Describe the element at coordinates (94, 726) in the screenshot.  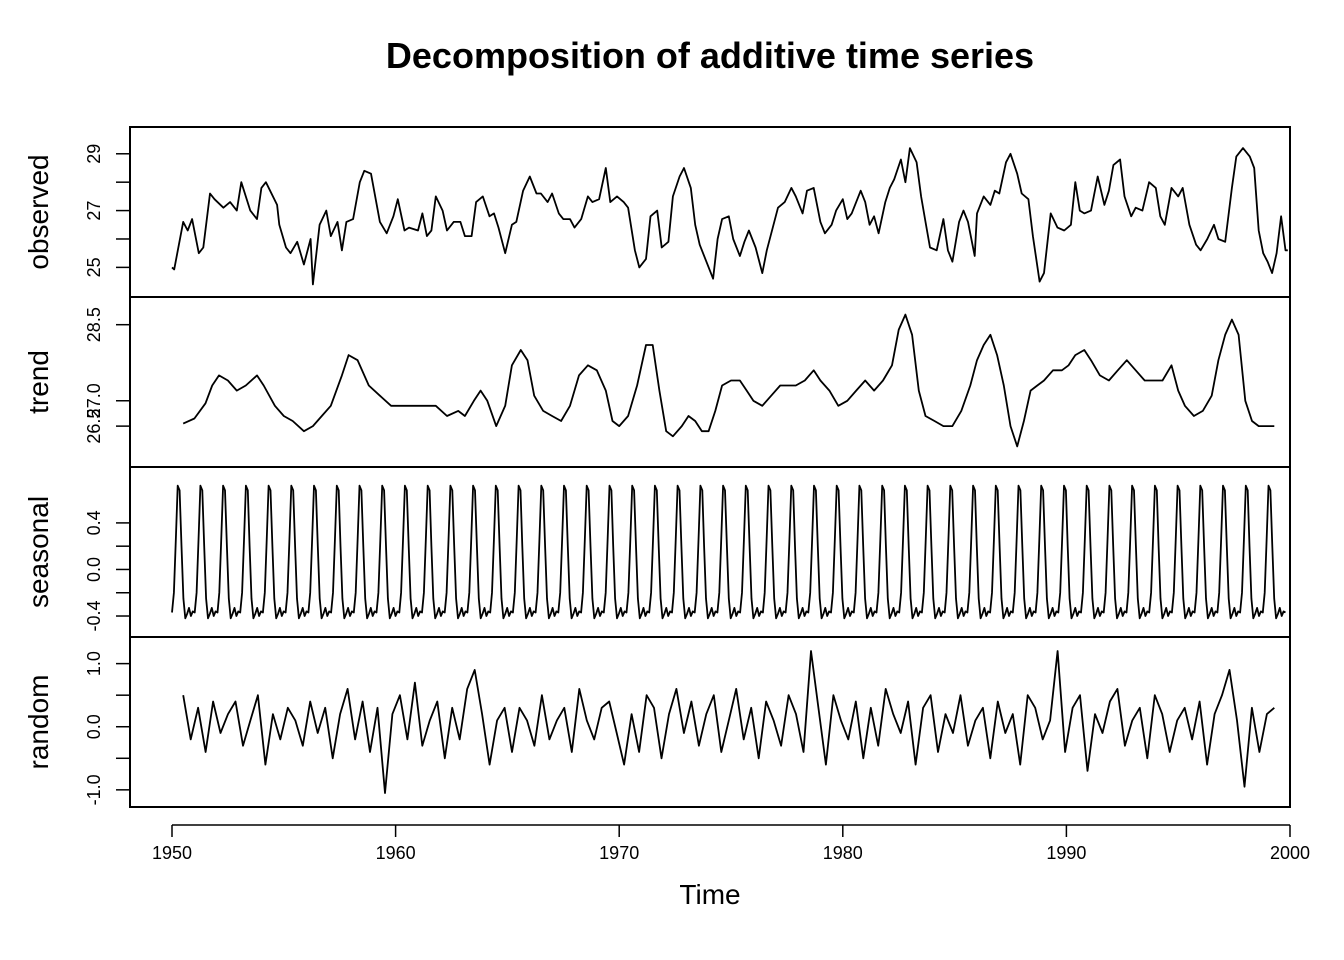
I see `random-y-tick-label: 0.0` at that location.